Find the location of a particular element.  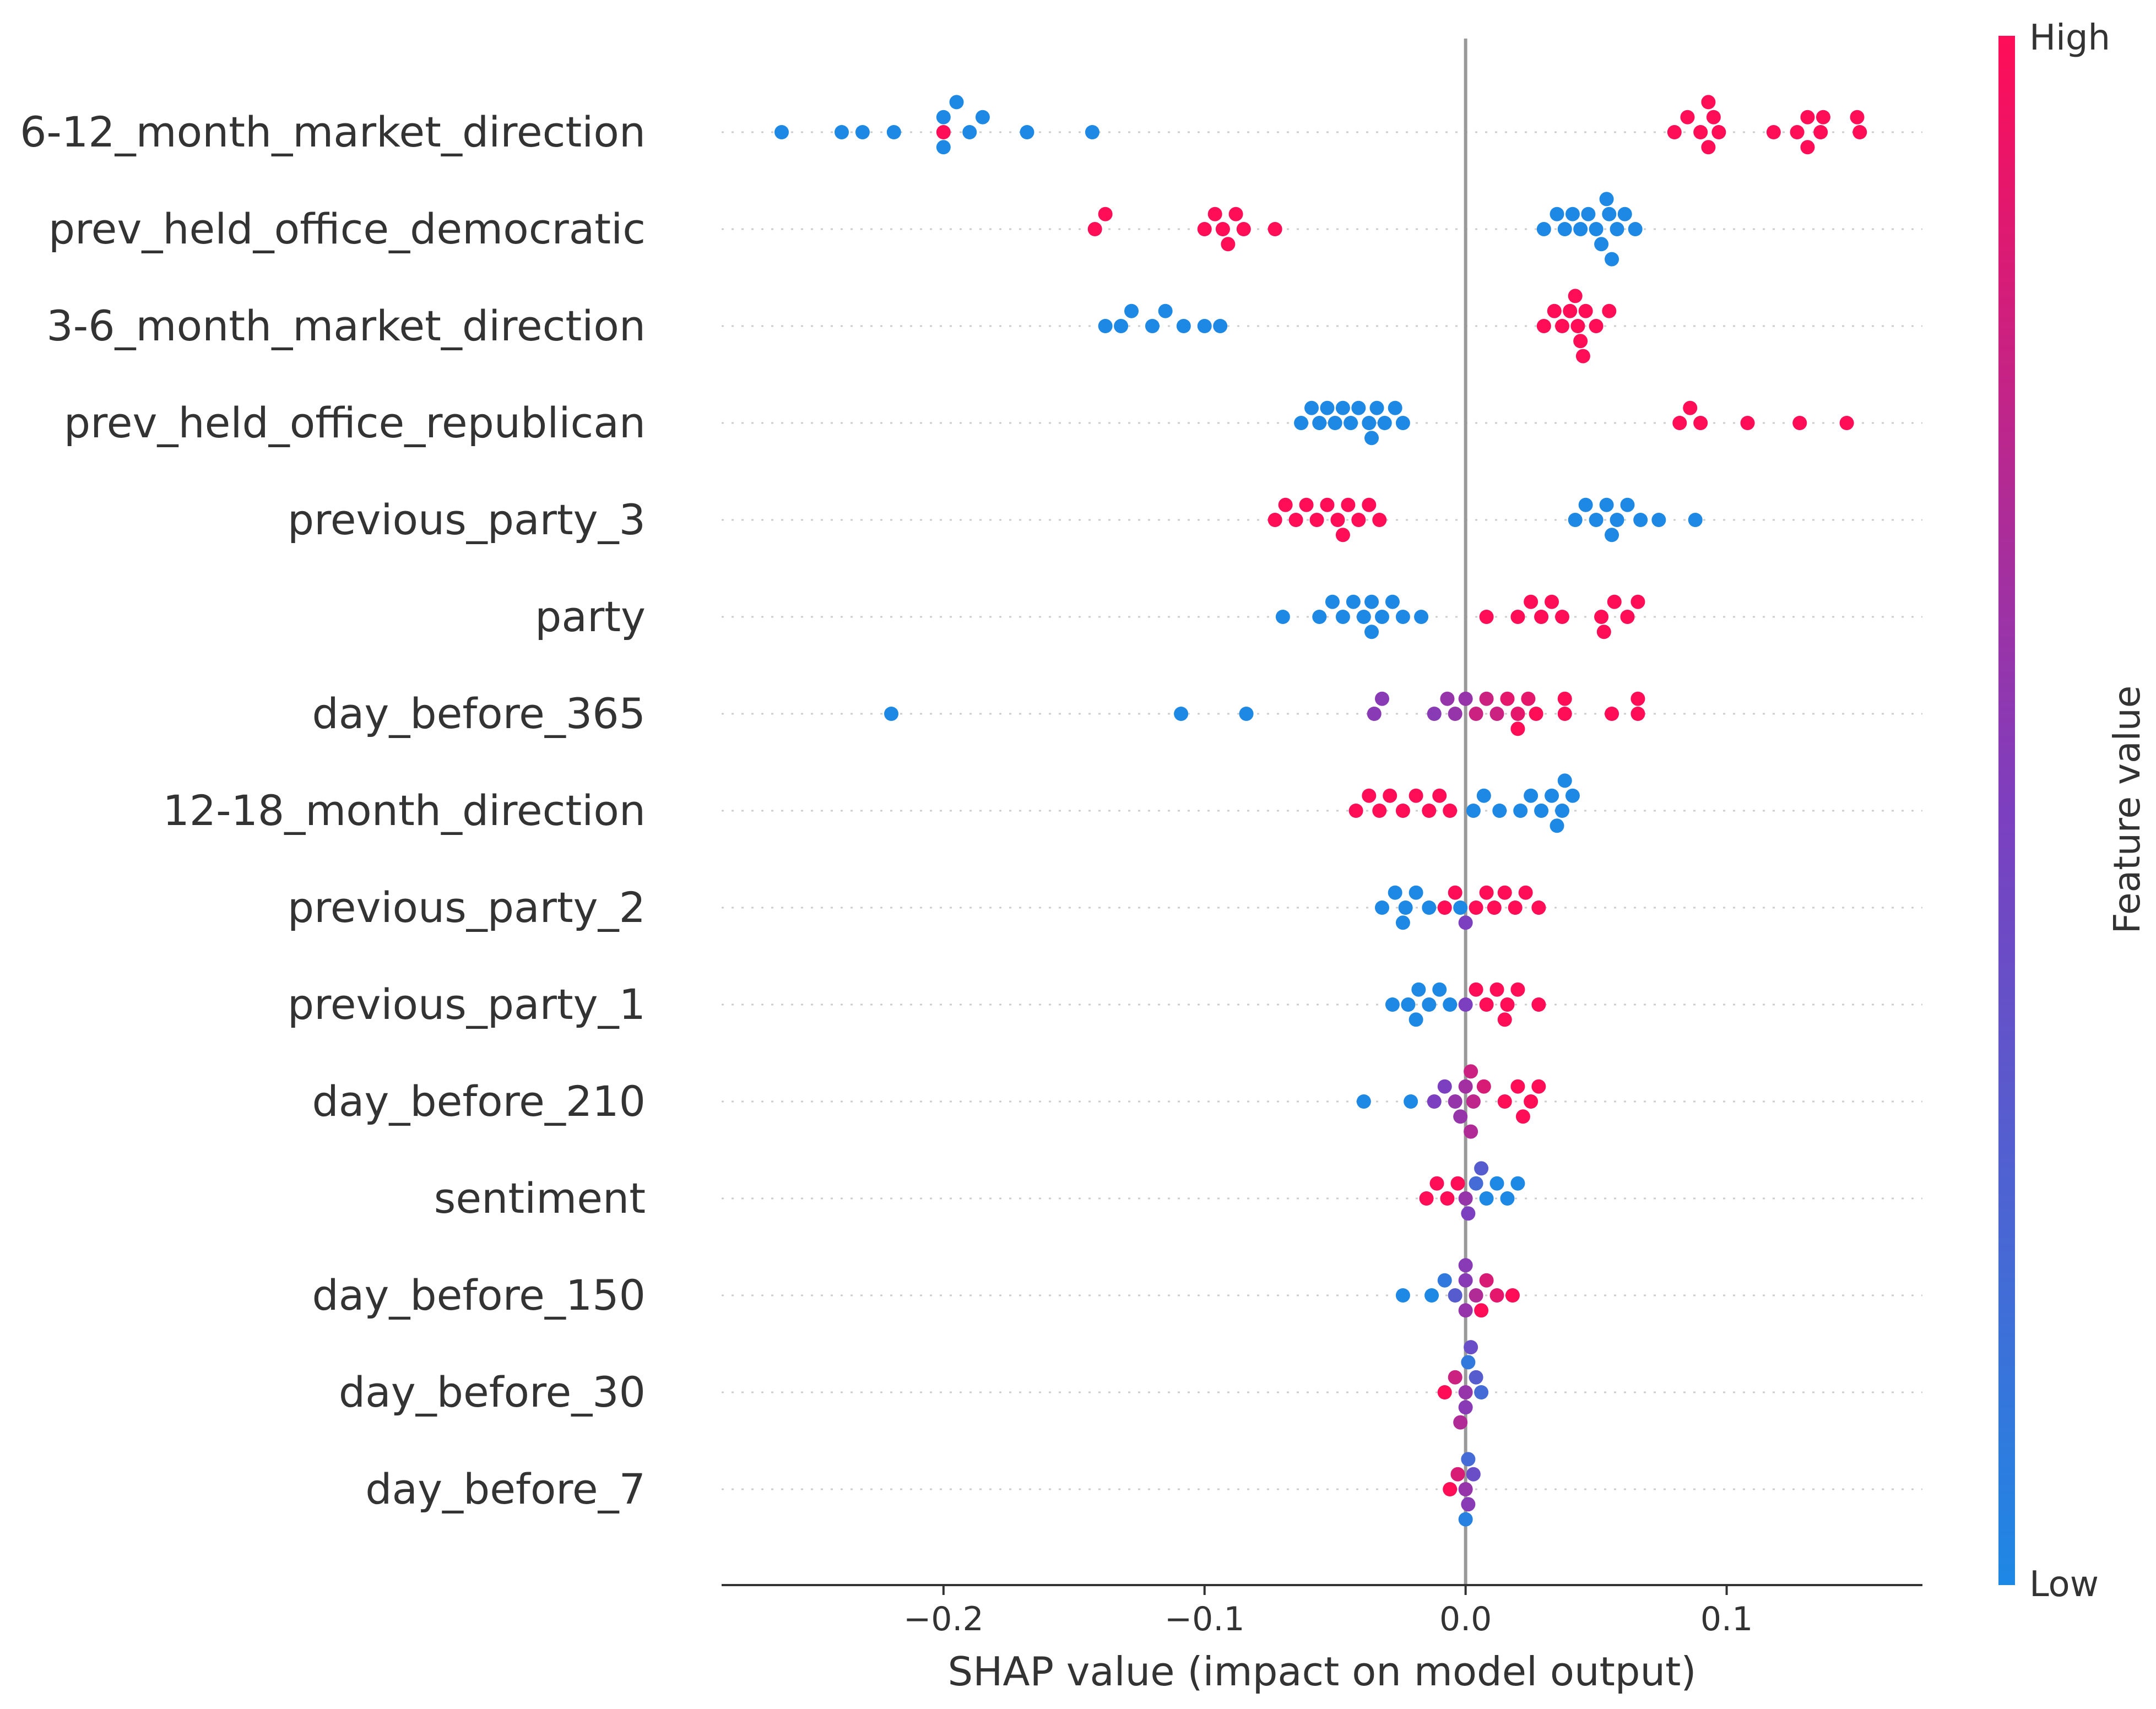

x-tick-label: 0.1 is located at coordinates (1726, 1619).